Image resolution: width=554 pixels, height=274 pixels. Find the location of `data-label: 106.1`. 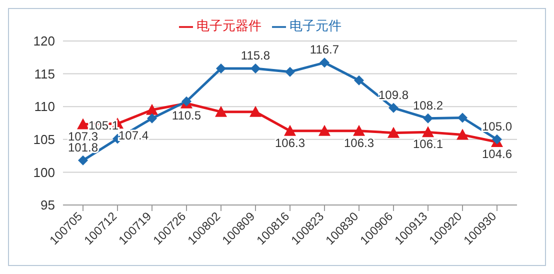

data-label: 106.1 is located at coordinates (428, 144).